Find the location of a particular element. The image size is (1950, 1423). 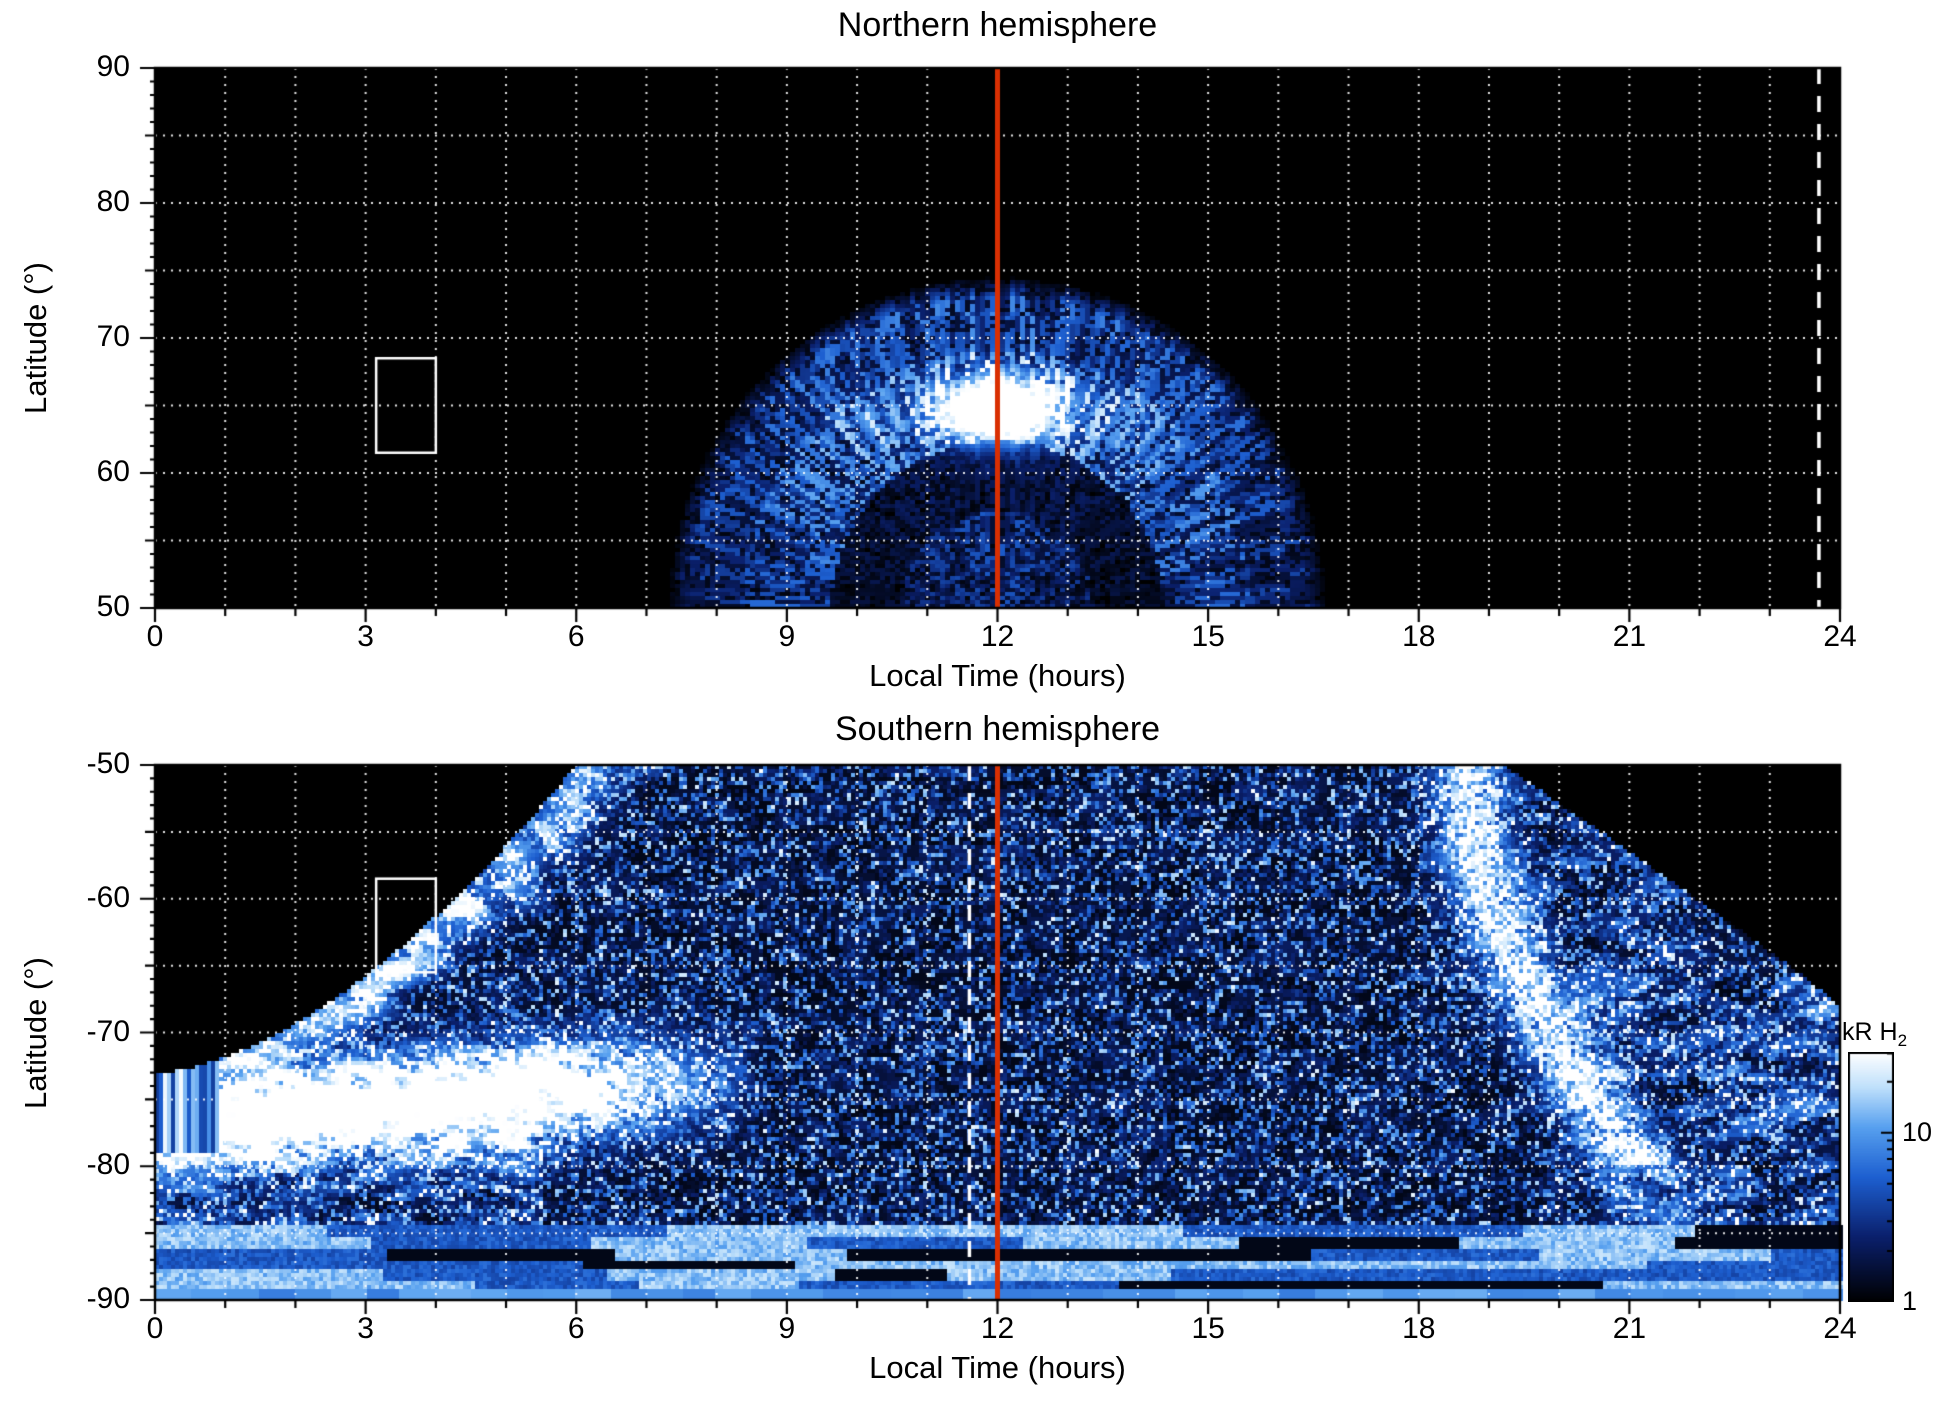

y-tick-label: -80 is located at coordinates (108, 1165).